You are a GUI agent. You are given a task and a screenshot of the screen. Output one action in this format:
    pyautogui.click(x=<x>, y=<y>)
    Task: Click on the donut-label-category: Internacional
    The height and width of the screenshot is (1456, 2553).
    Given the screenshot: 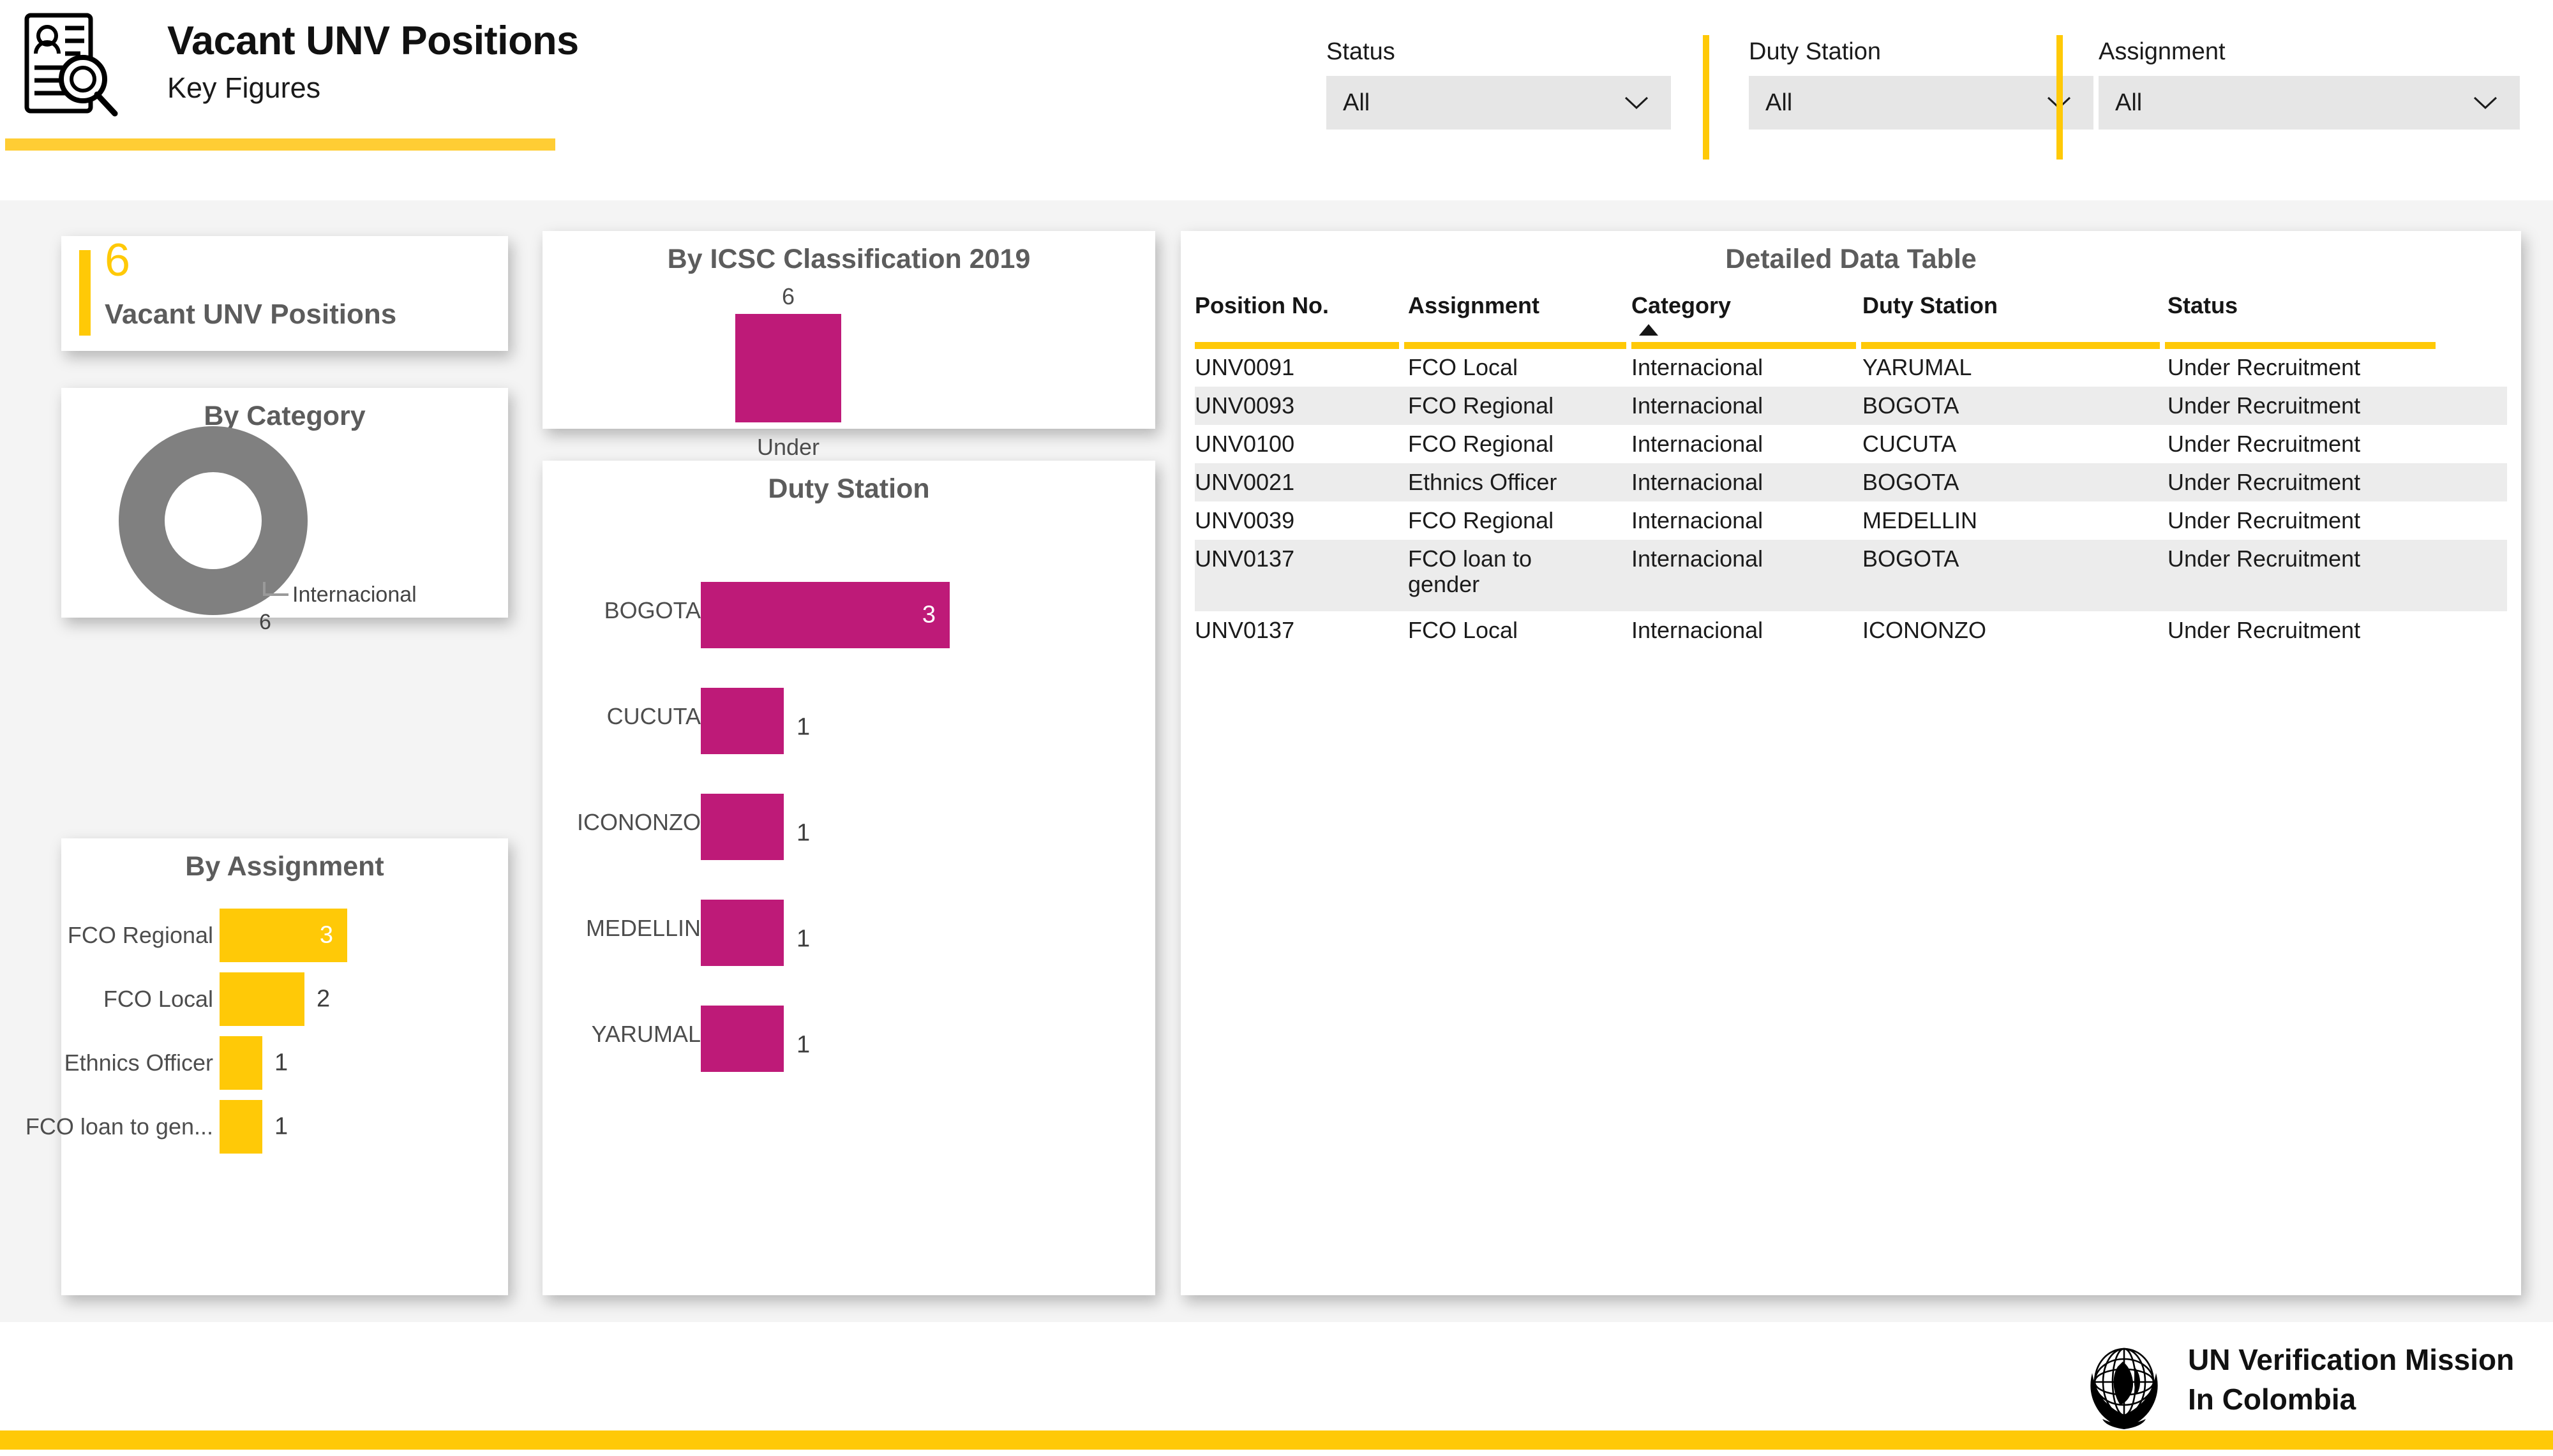 What is the action you would take?
    pyautogui.click(x=355, y=595)
    